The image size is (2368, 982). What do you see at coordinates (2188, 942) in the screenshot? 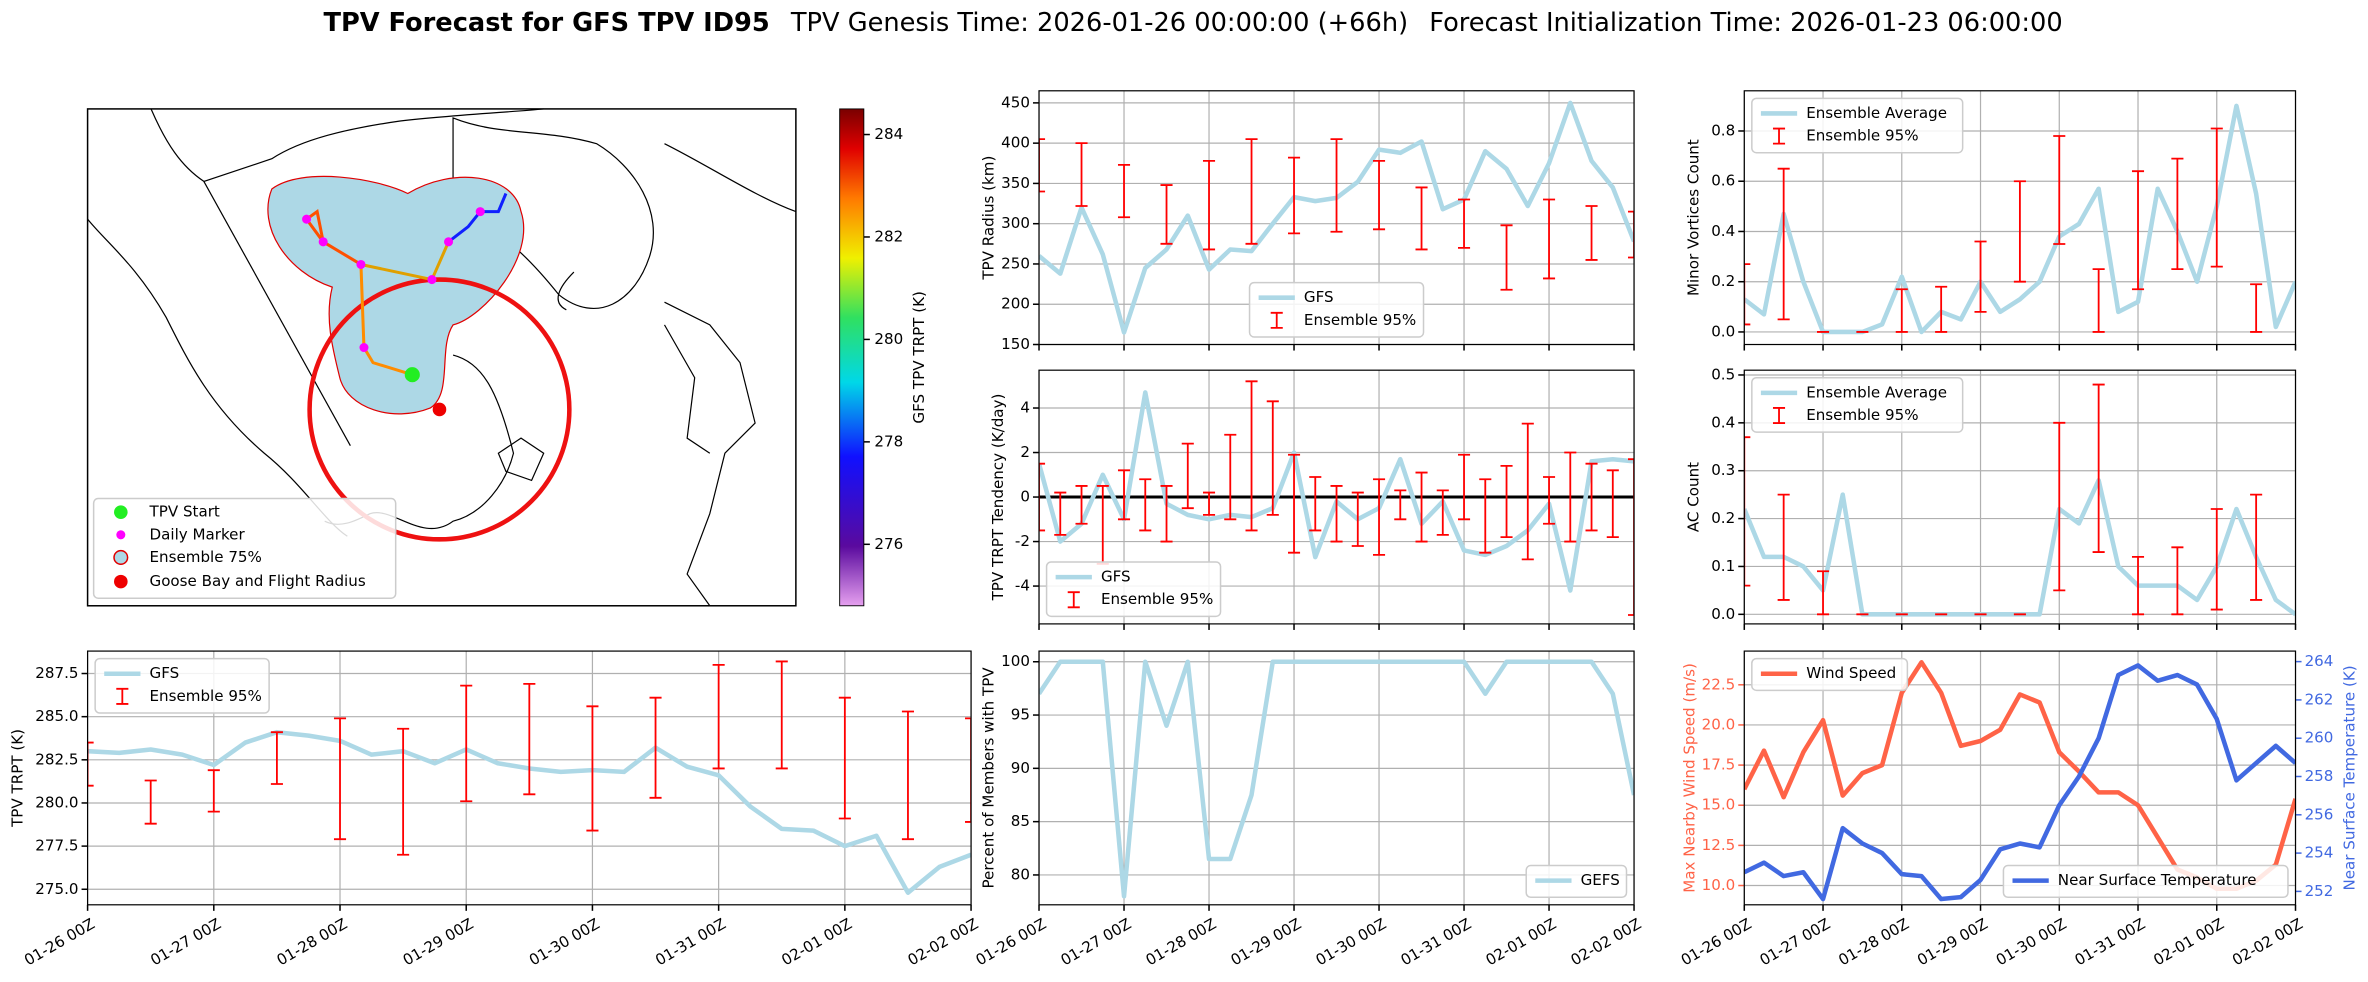
I see `x-tick-label: 02-01 00Z` at bounding box center [2188, 942].